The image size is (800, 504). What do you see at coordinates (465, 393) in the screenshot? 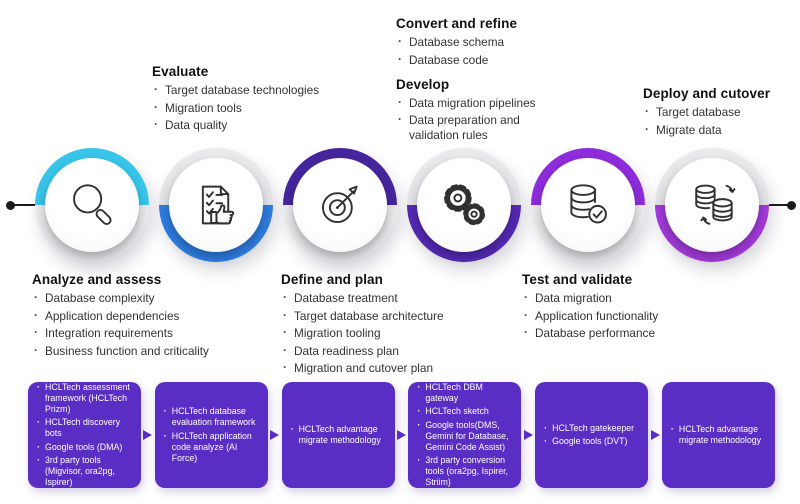
I see `tool-item: HCLTech DBM gateway` at bounding box center [465, 393].